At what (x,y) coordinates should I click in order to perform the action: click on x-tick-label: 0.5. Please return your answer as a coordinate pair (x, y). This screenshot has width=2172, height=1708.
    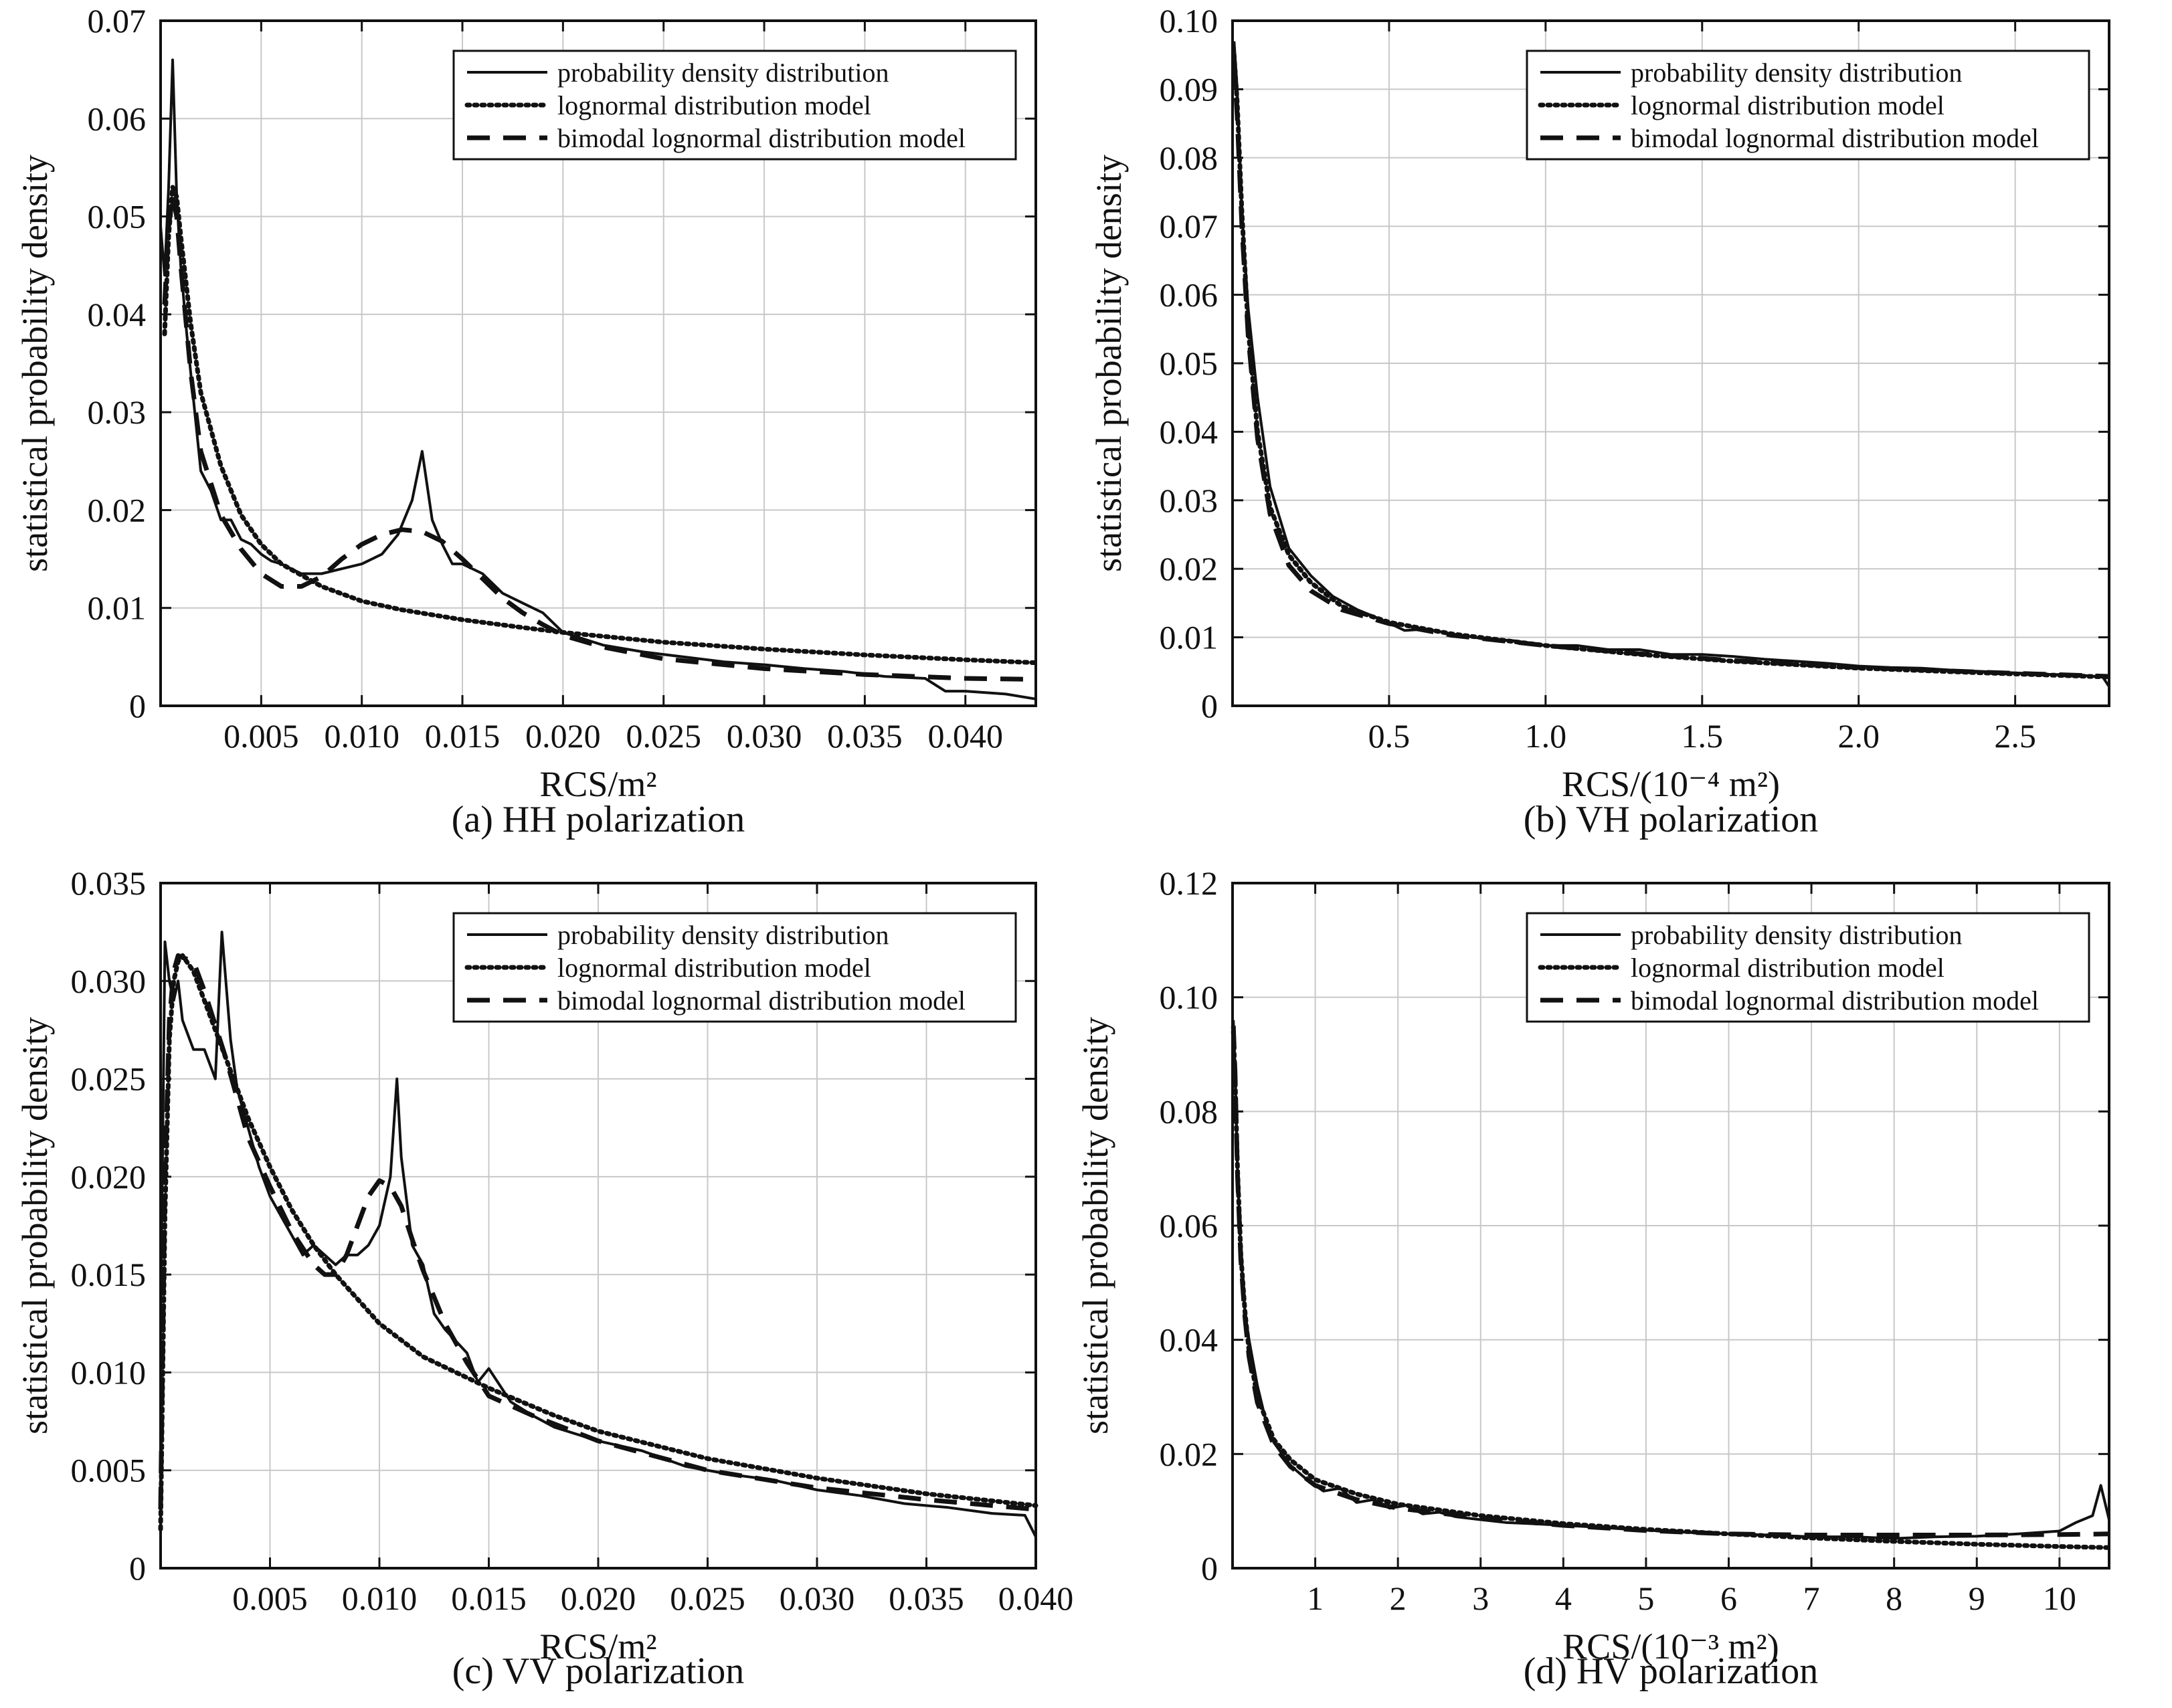
    Looking at the image, I should click on (1389, 736).